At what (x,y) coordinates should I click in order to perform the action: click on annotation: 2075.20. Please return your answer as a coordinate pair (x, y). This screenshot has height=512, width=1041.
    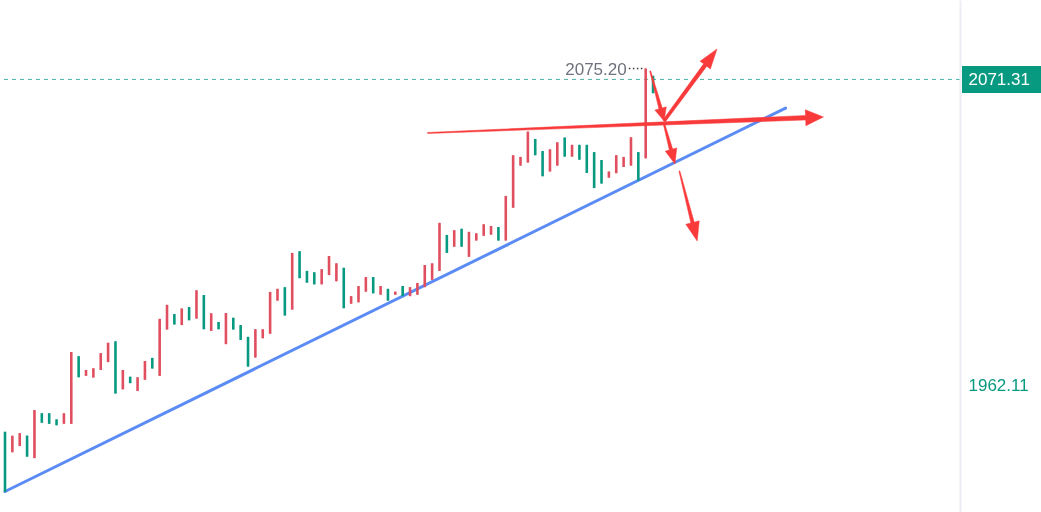
    Looking at the image, I should click on (596, 70).